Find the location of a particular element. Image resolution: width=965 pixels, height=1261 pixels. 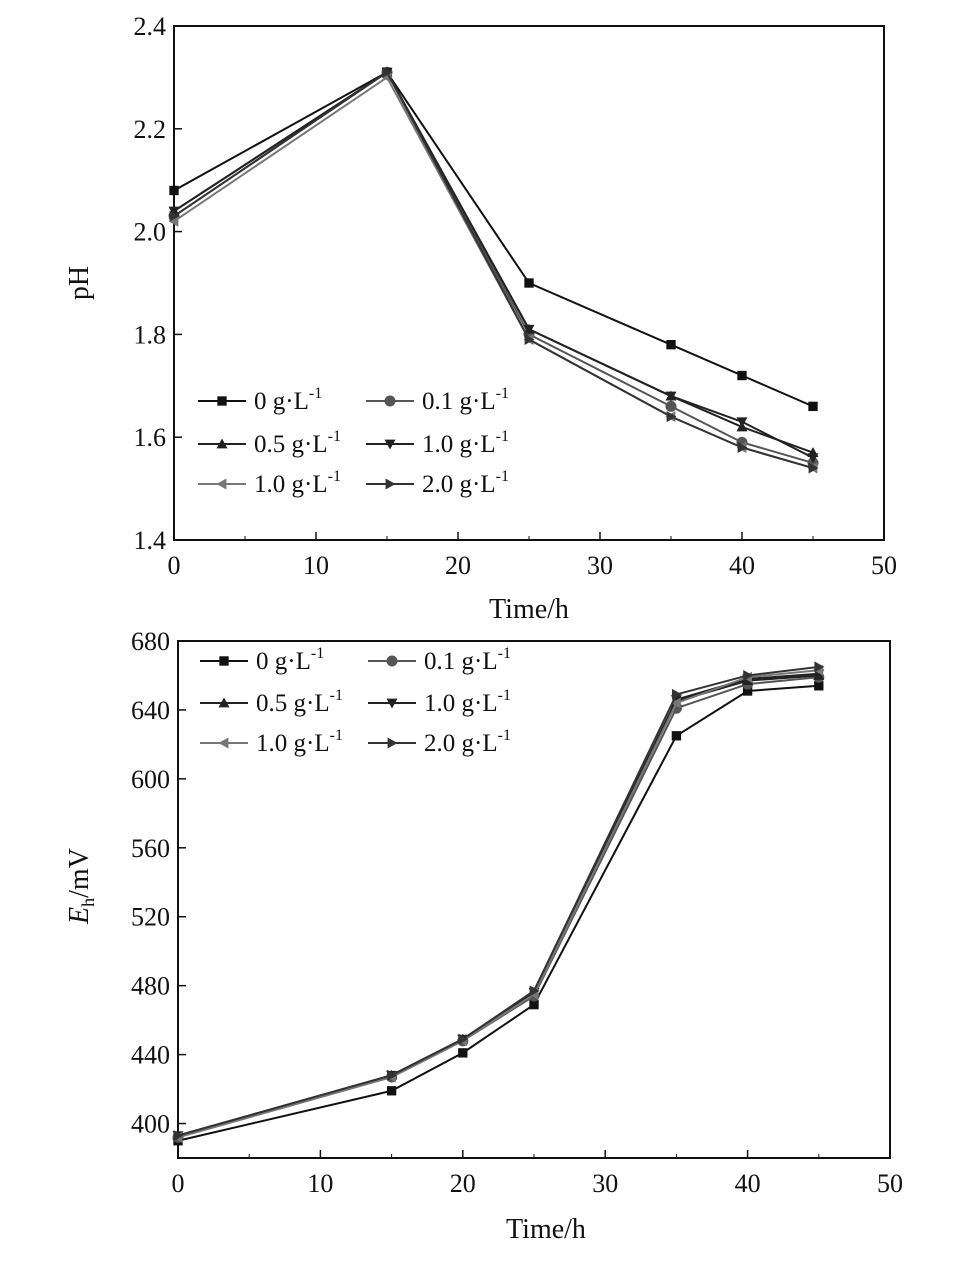

y-axis-title: pH is located at coordinates (79, 283).